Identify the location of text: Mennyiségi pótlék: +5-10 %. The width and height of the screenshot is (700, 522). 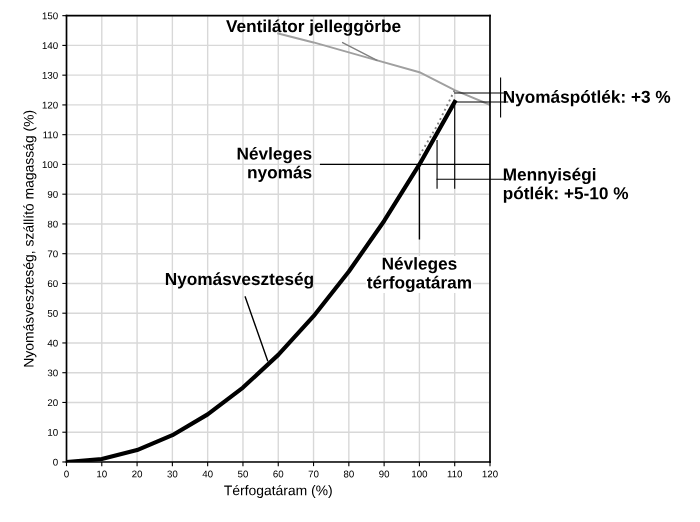
(566, 185).